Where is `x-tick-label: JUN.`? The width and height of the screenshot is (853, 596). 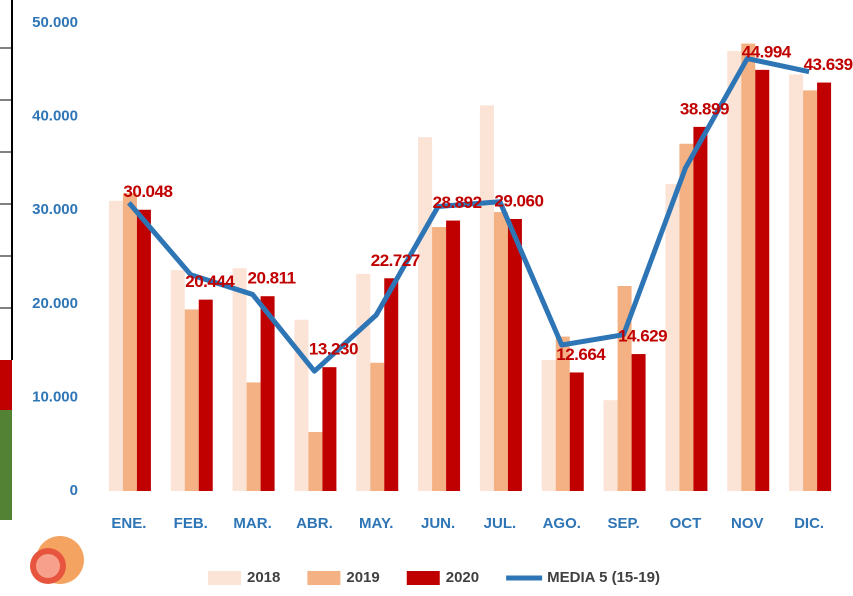 x-tick-label: JUN. is located at coordinates (438, 523).